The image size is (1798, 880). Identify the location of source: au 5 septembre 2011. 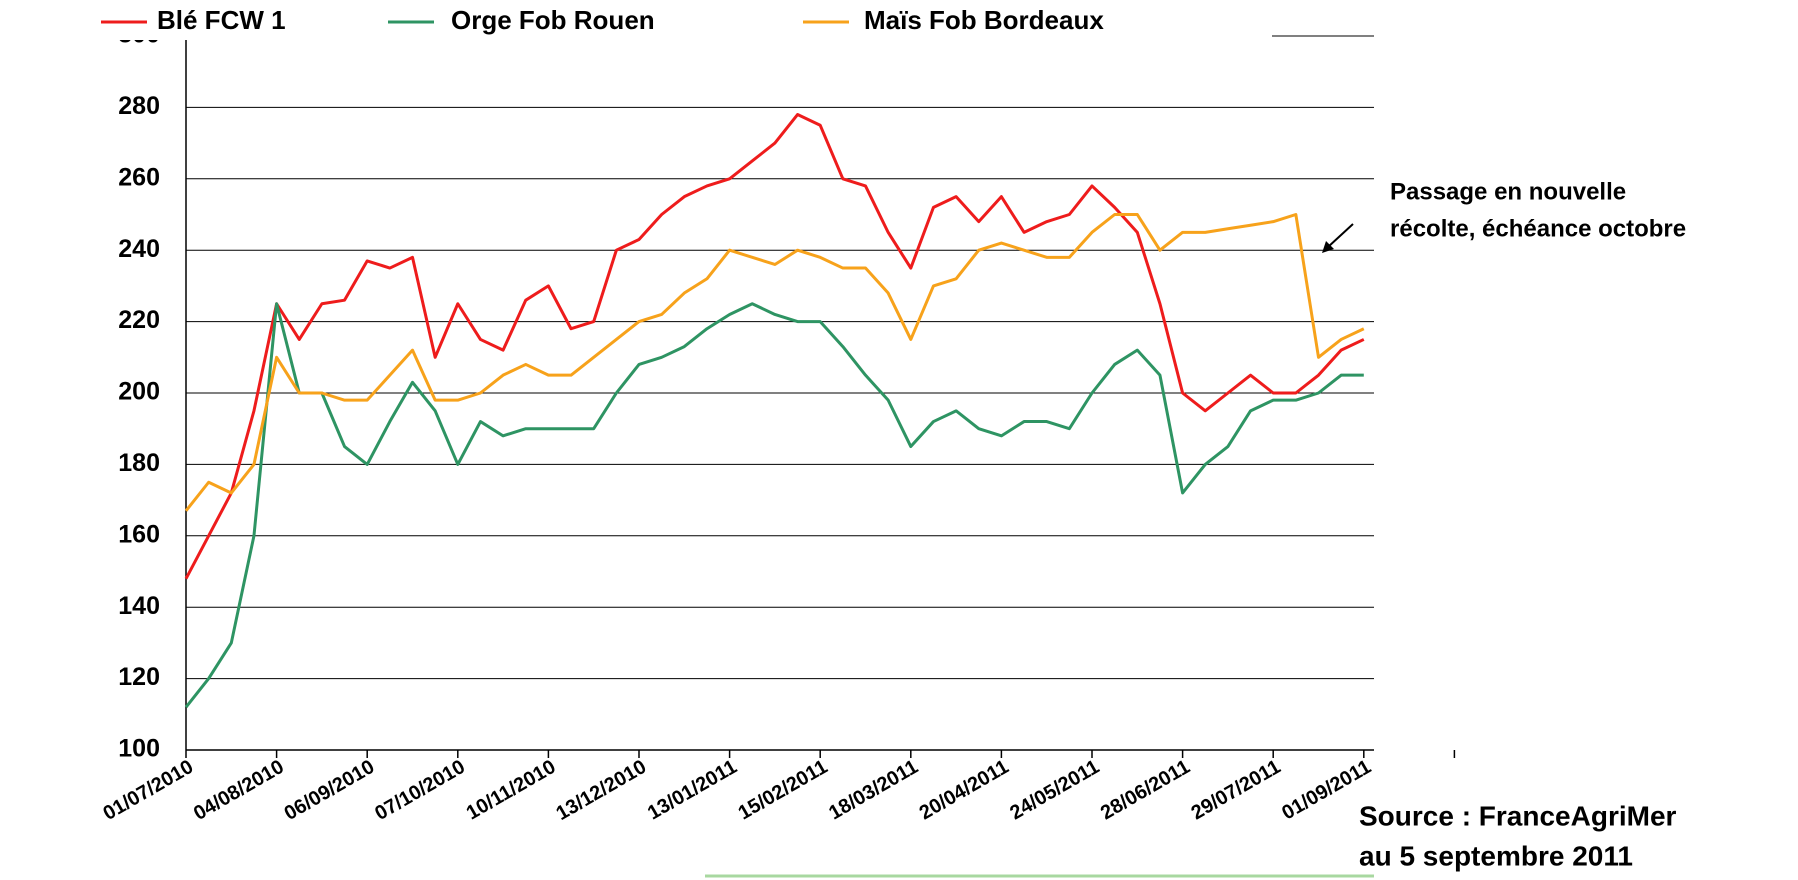
(1496, 855).